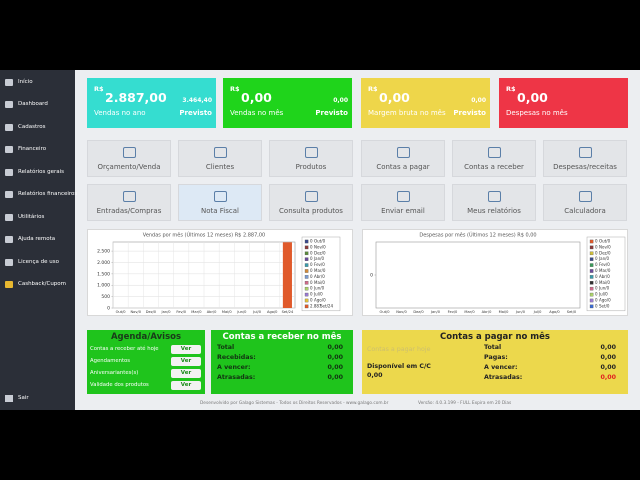  What do you see at coordinates (226, 347) in the screenshot?
I see `row-label: Total` at bounding box center [226, 347].